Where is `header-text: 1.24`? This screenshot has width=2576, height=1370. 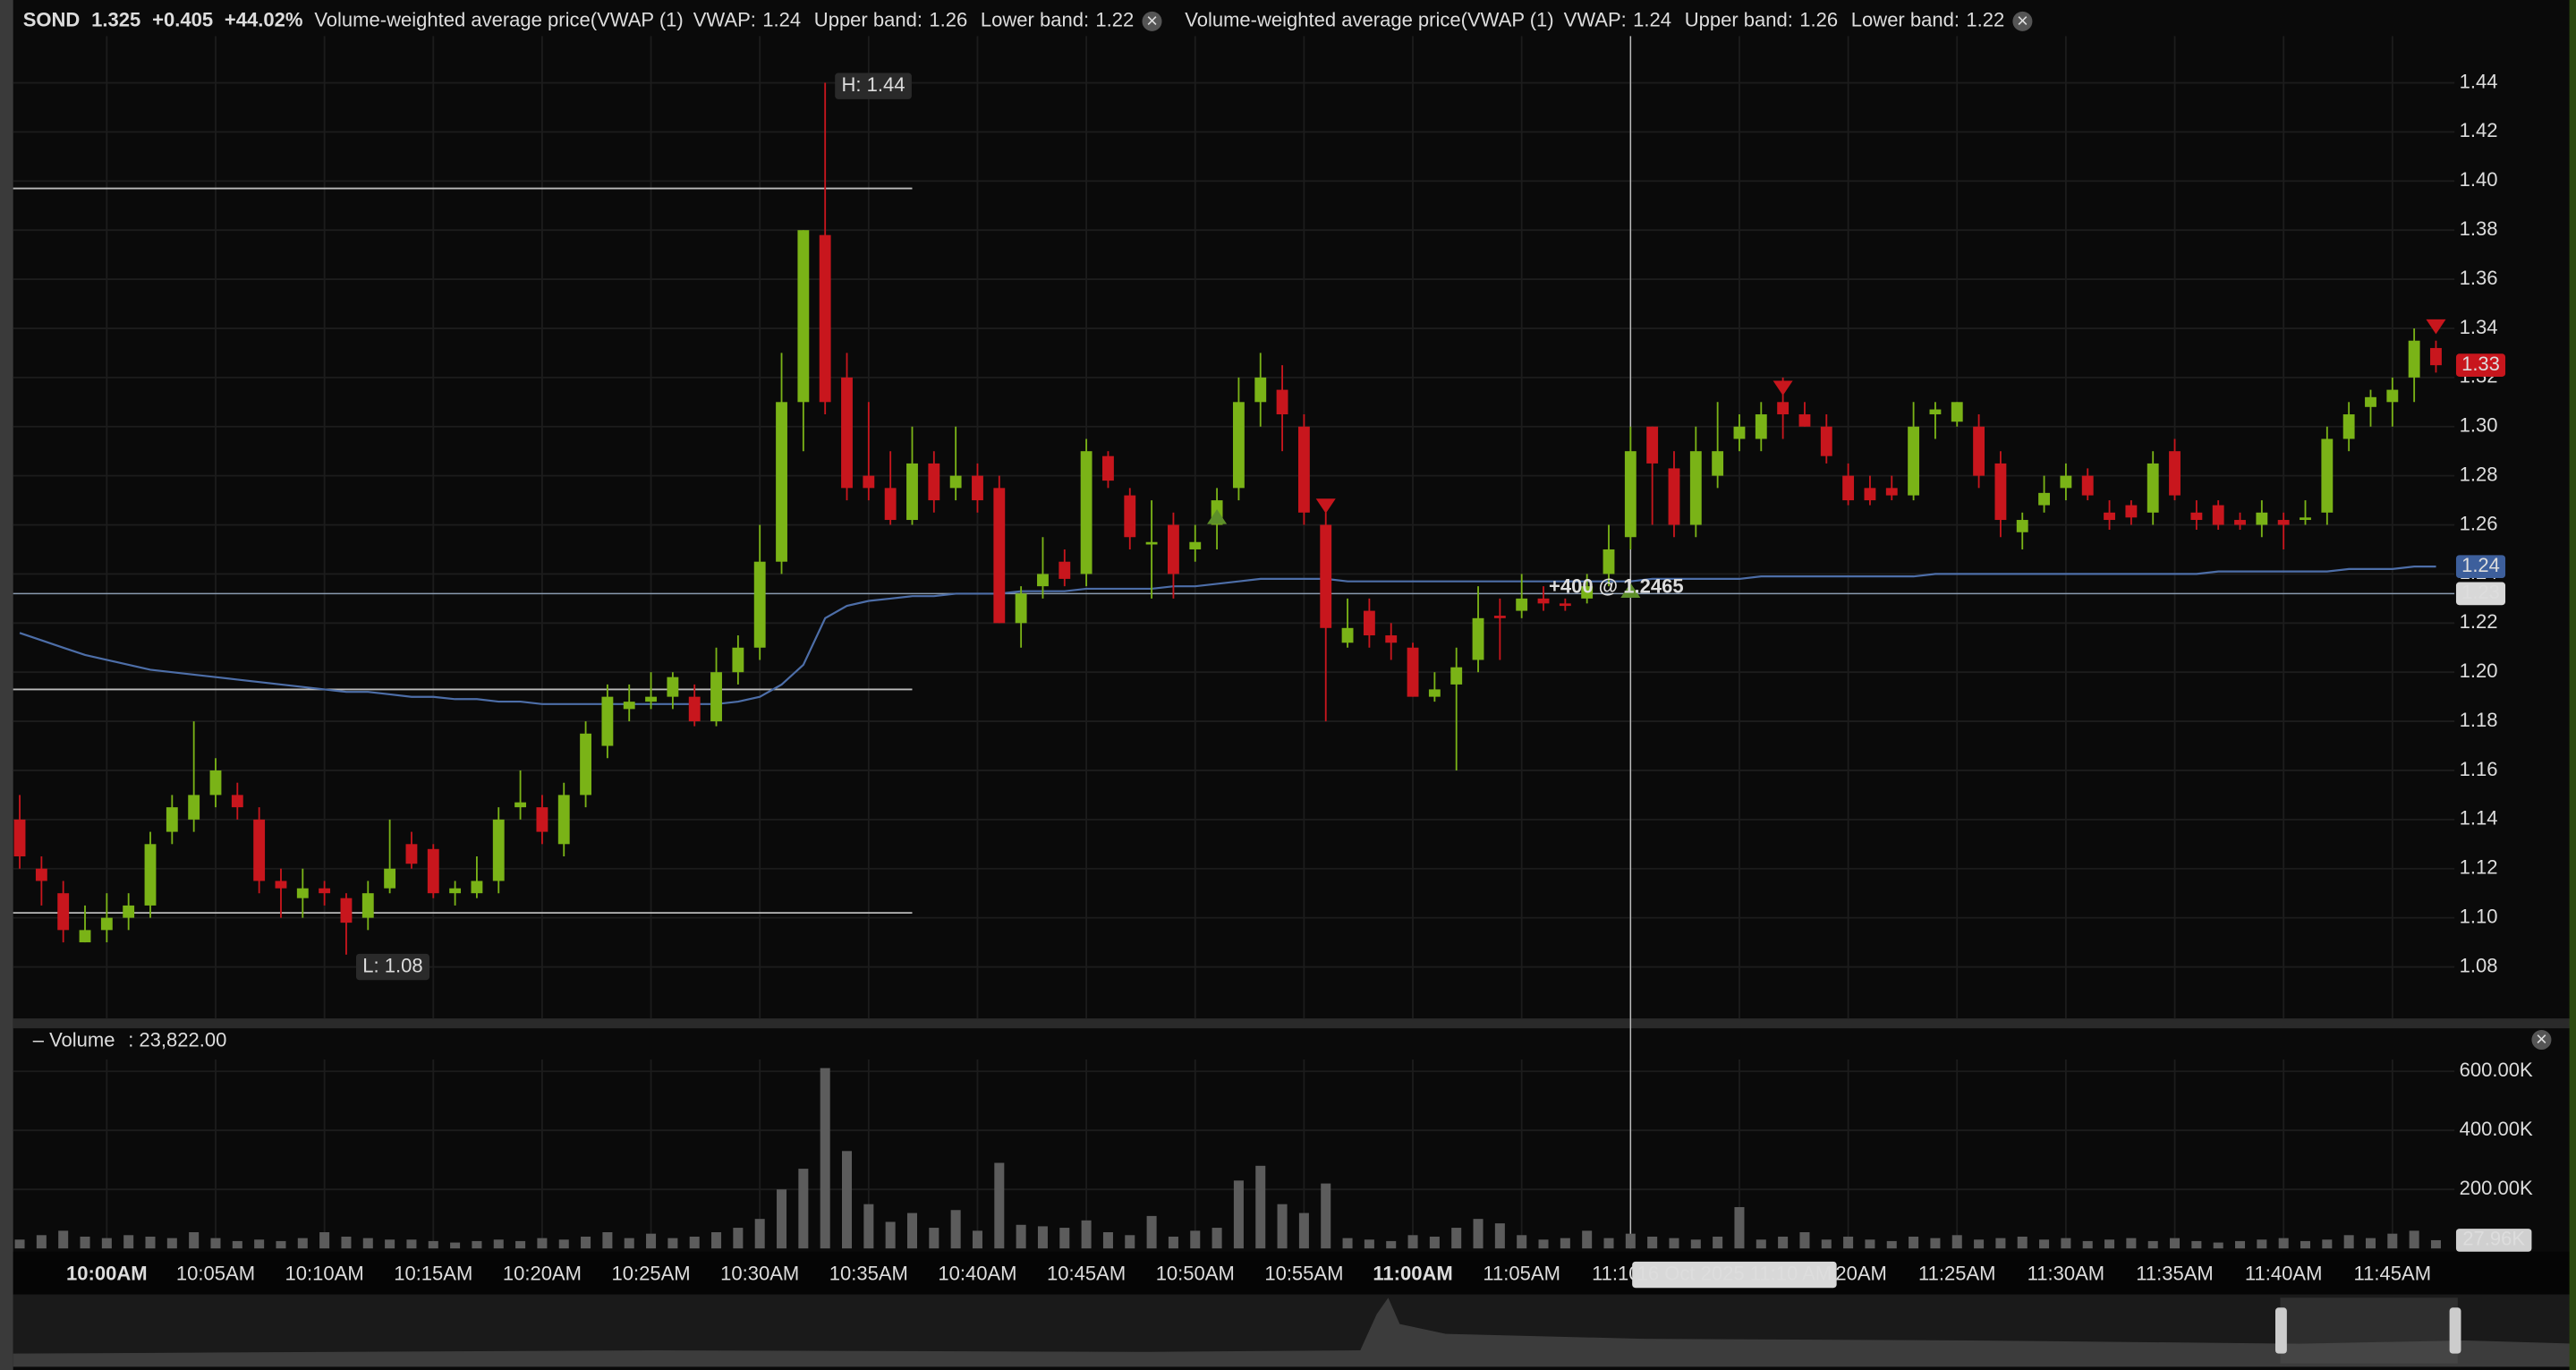 header-text: 1.24 is located at coordinates (781, 20).